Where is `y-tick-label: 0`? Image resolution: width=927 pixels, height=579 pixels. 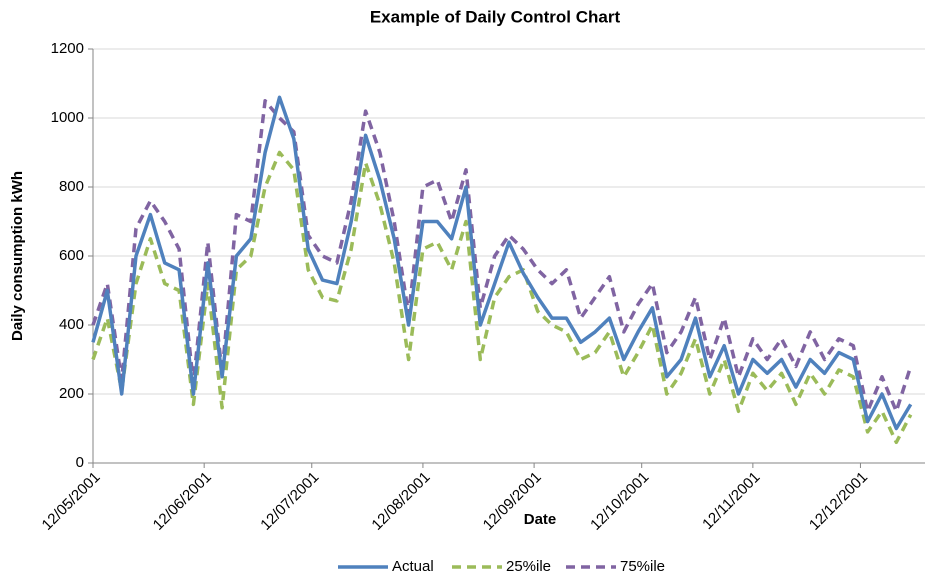 y-tick-label: 0 is located at coordinates (80, 462).